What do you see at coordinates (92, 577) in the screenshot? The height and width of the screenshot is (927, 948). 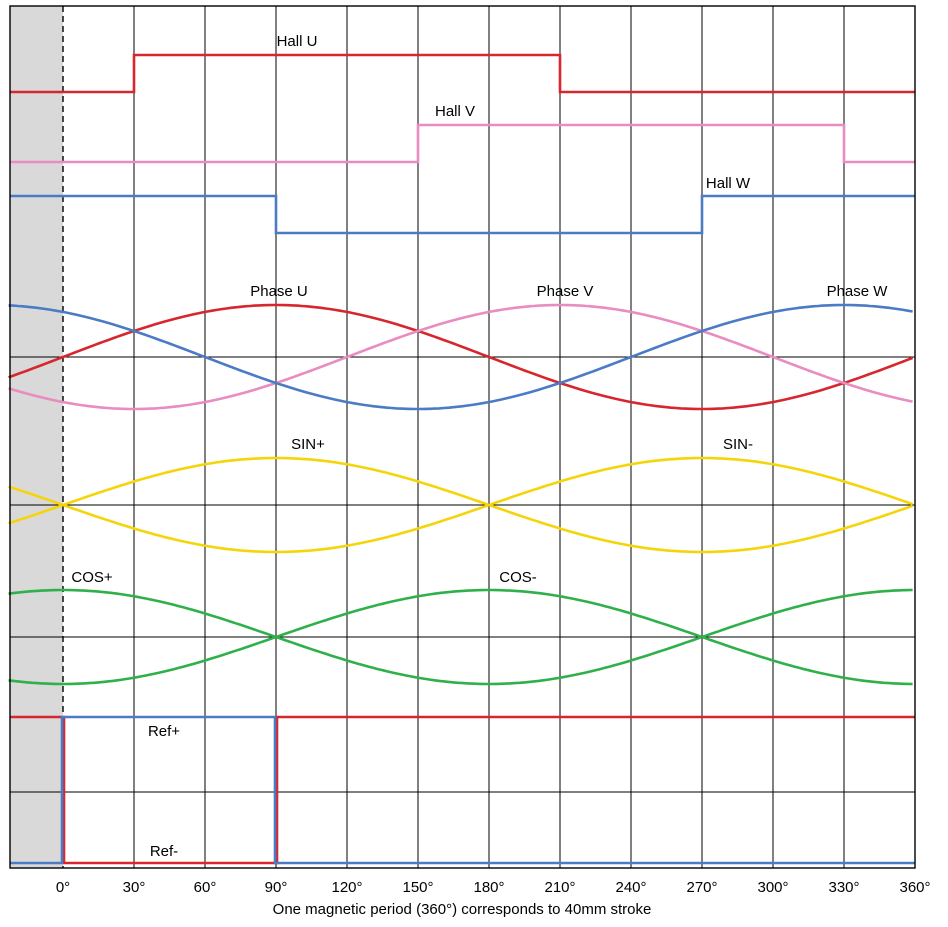 I see `cos-plus-label: COS+` at bounding box center [92, 577].